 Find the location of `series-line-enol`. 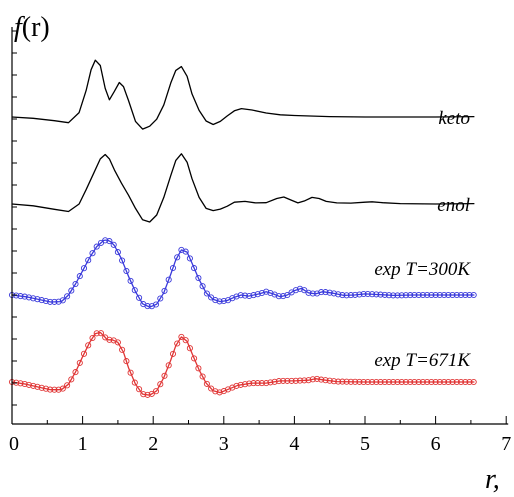

series-line-enol is located at coordinates (243, 188).